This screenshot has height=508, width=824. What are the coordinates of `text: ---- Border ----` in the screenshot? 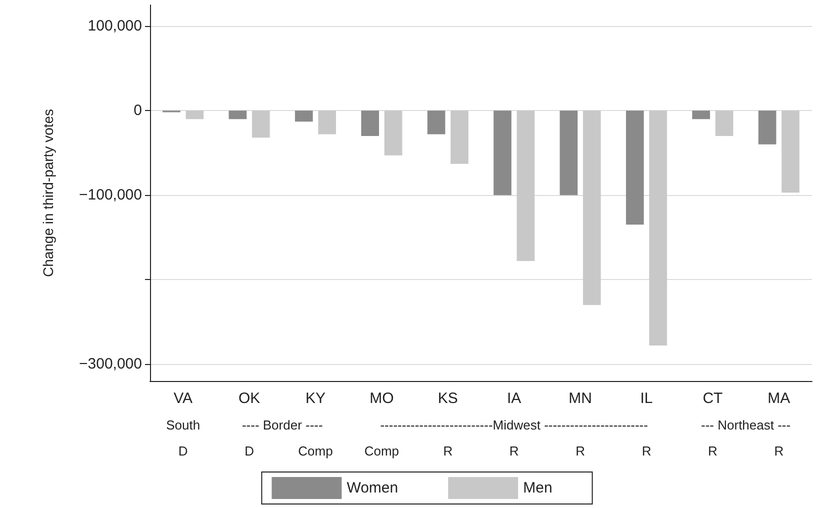 It's located at (282, 425).